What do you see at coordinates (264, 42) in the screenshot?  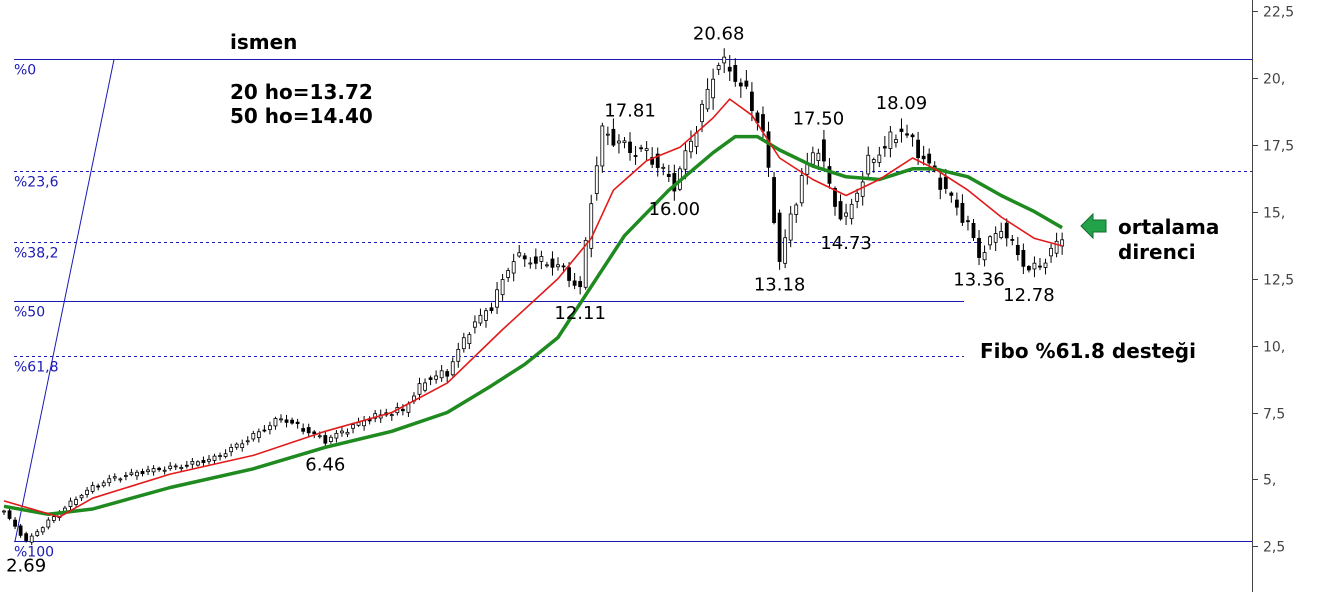 I see `ticker-label: ismen` at bounding box center [264, 42].